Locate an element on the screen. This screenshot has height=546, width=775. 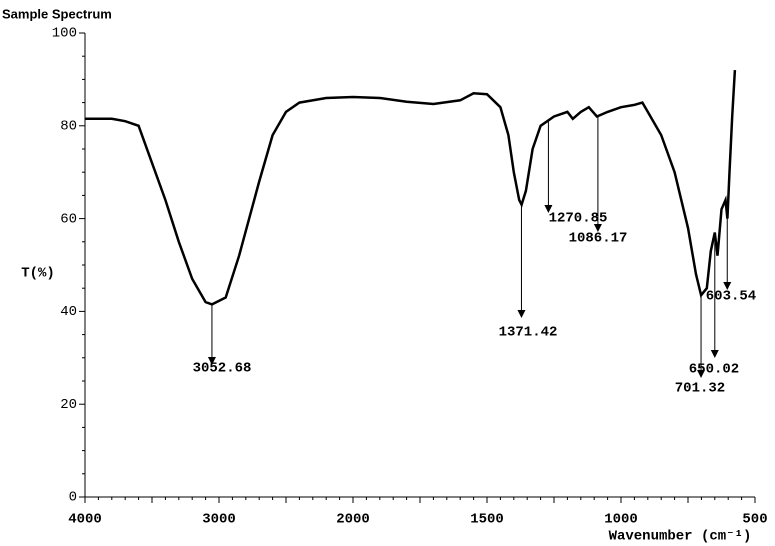
x-tick-label: 1000 is located at coordinates (621, 520).